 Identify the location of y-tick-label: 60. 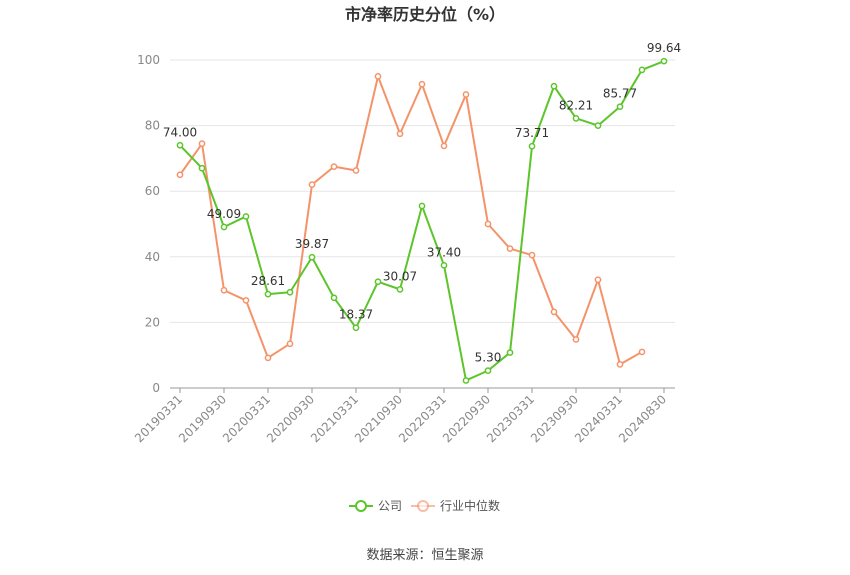
(152, 191).